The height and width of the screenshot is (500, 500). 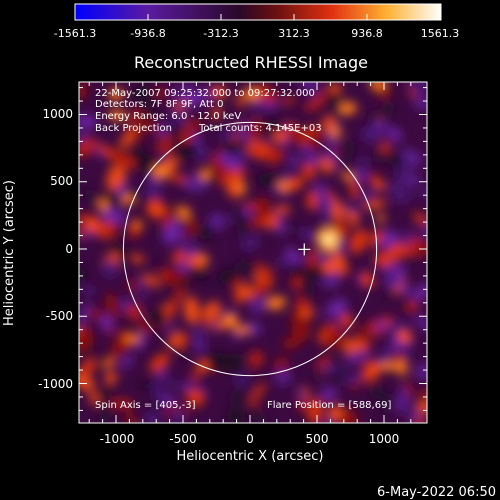 What do you see at coordinates (159, 104) in the screenshot?
I see `detectors-text: Detectors: 7F 8F 9F, Att 0` at bounding box center [159, 104].